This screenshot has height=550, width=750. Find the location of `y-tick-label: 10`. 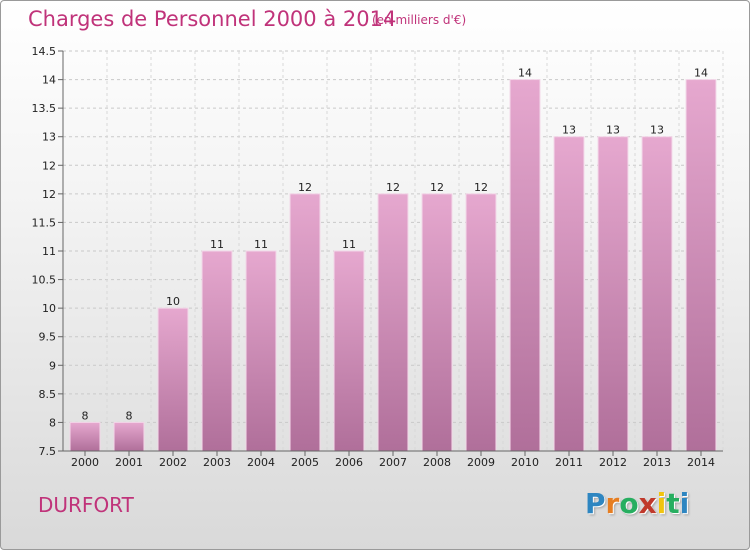

y-tick-label: 10 is located at coordinates (49, 308).